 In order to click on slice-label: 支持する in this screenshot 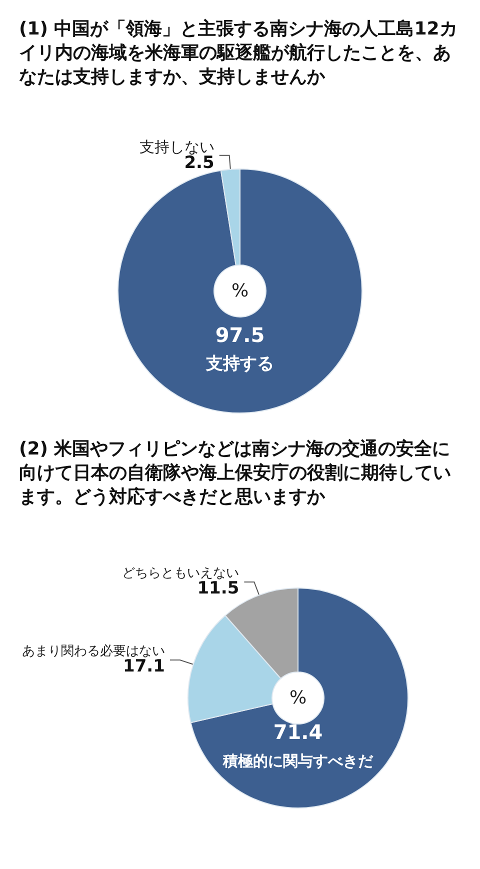, I will do `click(239, 364)`.